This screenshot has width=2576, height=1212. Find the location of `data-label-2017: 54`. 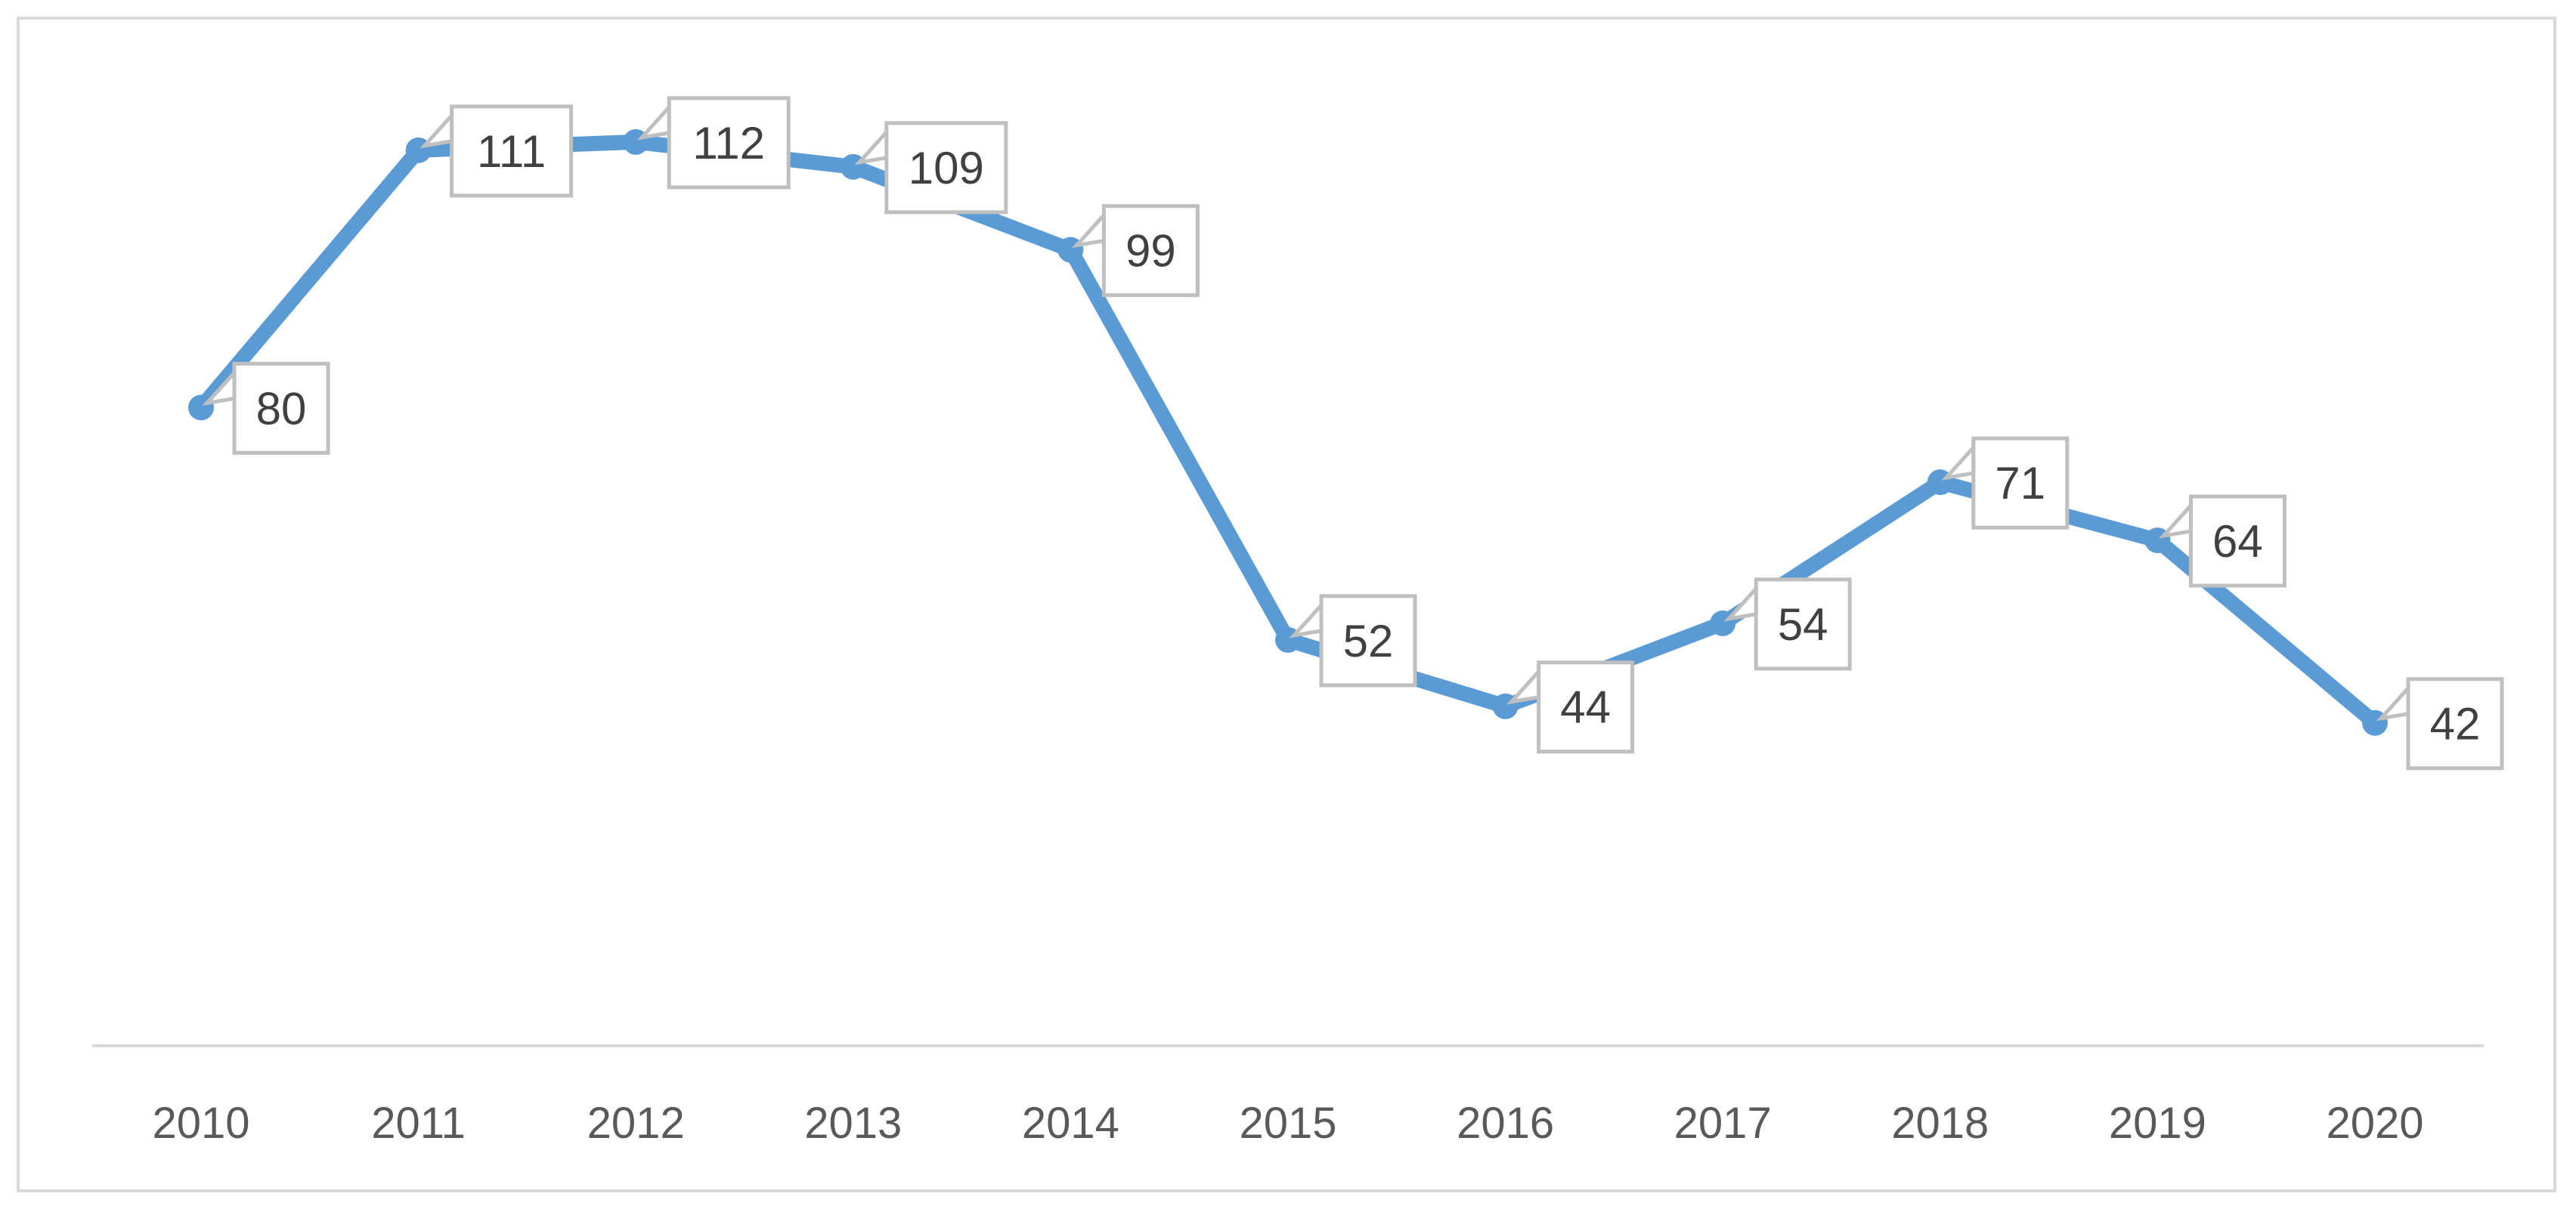

data-label-2017: 54 is located at coordinates (1787, 624).